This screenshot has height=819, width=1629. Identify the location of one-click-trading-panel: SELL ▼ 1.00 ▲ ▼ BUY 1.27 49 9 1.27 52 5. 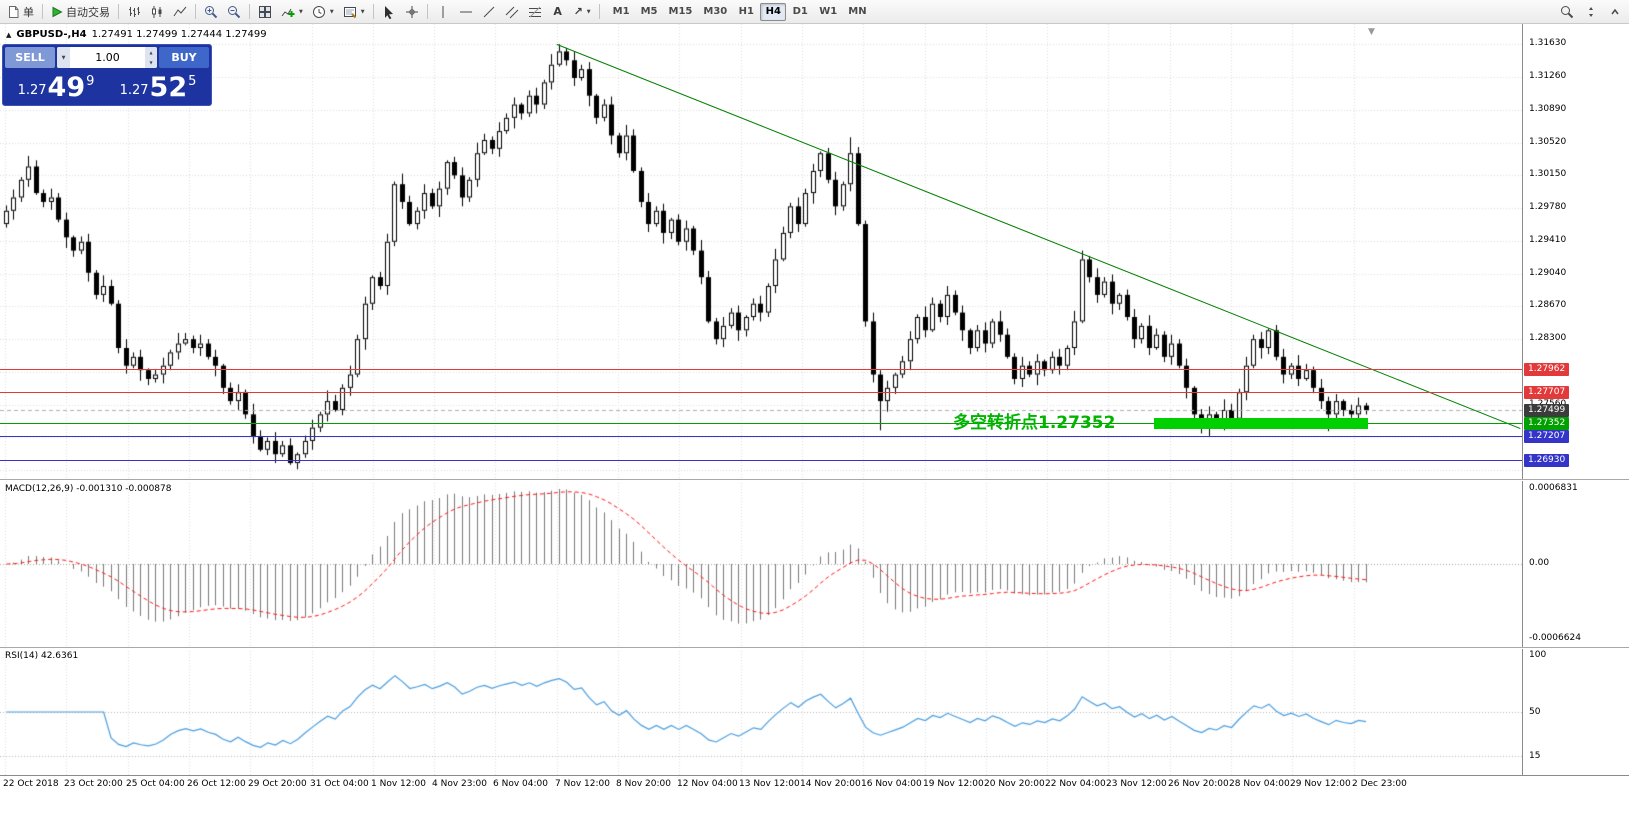
(107, 75).